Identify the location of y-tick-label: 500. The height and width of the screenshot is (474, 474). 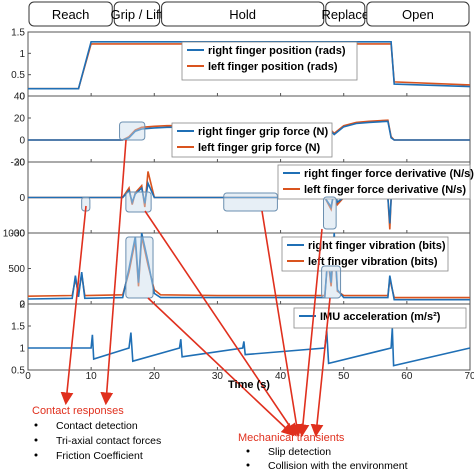
(16, 269).